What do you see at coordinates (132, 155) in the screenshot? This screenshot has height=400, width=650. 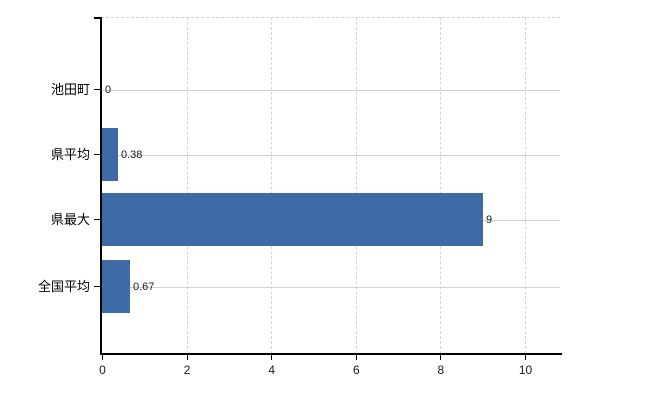 I see `bar-value-label: 0.38` at bounding box center [132, 155].